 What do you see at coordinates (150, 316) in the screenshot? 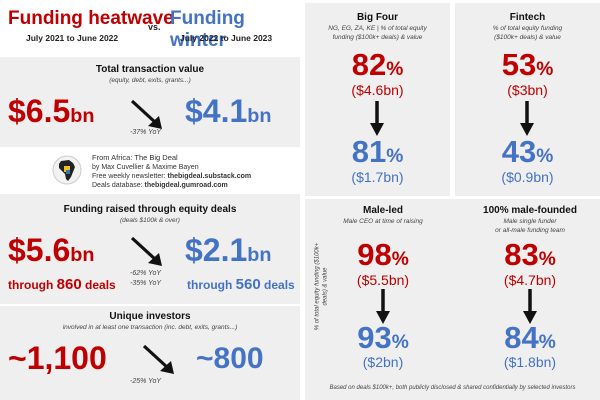
I see `investors-title: Unique investors` at bounding box center [150, 316].